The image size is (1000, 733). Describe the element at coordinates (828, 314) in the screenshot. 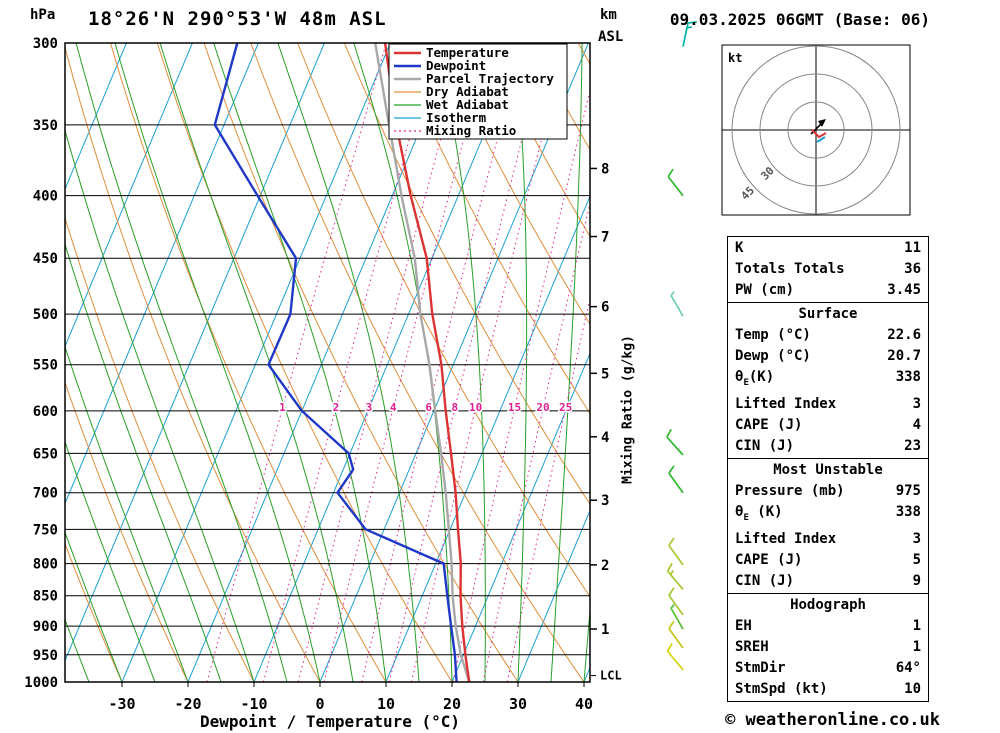

I see `table-section-header: Surface` at that location.